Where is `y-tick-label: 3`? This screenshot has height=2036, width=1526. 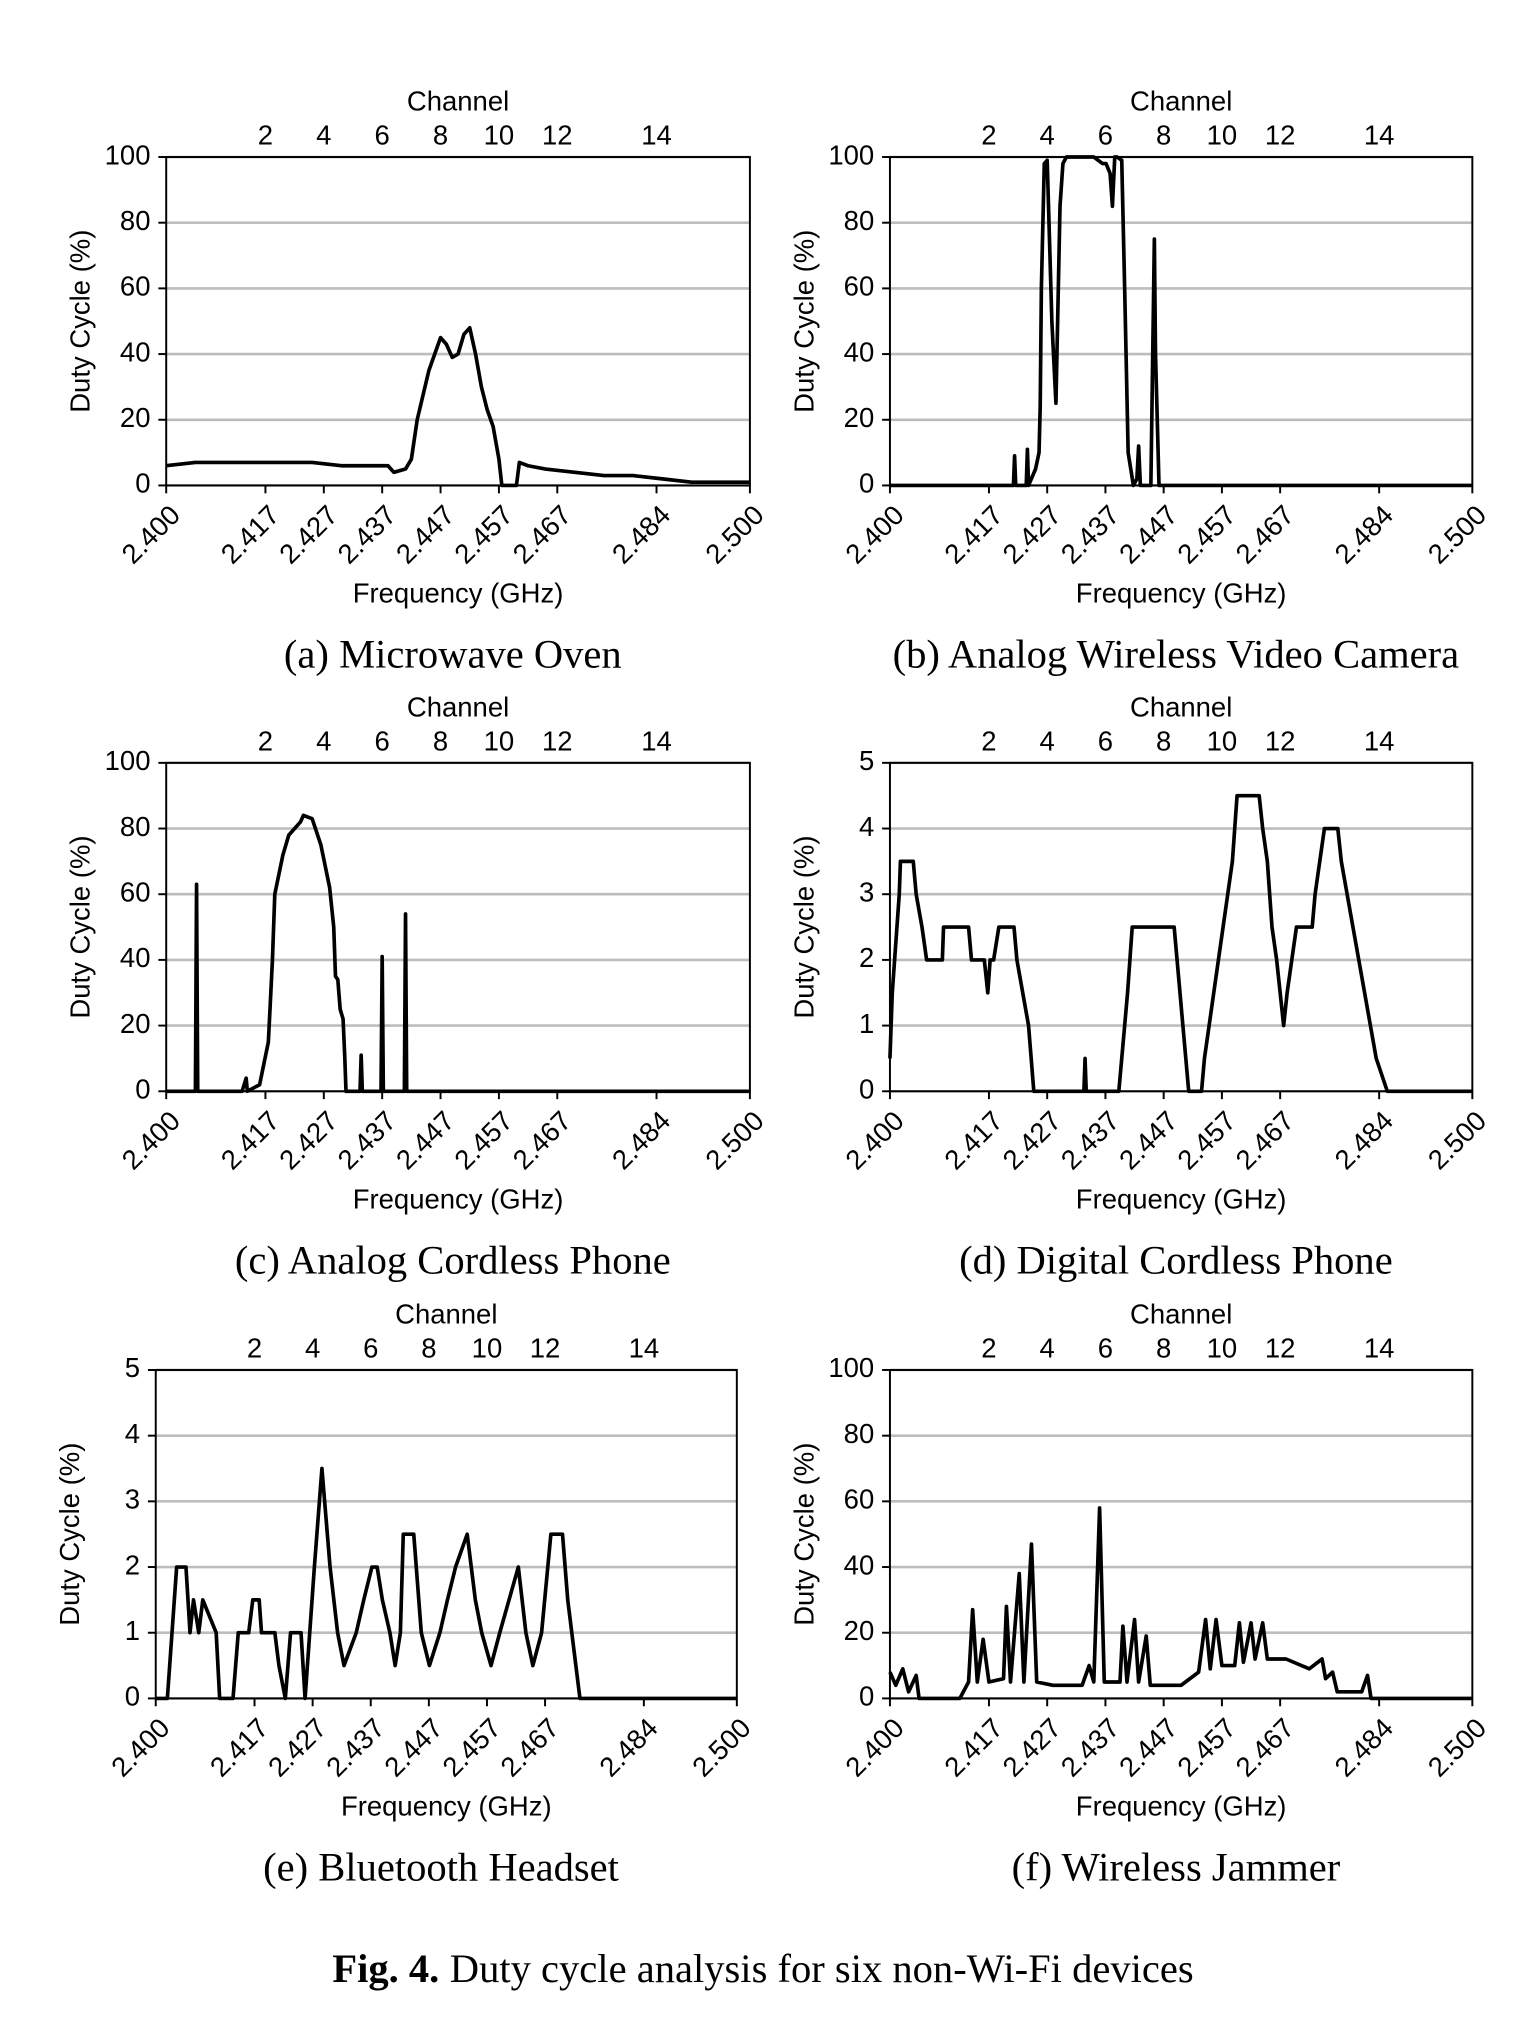
y-tick-label: 3 is located at coordinates (866, 891).